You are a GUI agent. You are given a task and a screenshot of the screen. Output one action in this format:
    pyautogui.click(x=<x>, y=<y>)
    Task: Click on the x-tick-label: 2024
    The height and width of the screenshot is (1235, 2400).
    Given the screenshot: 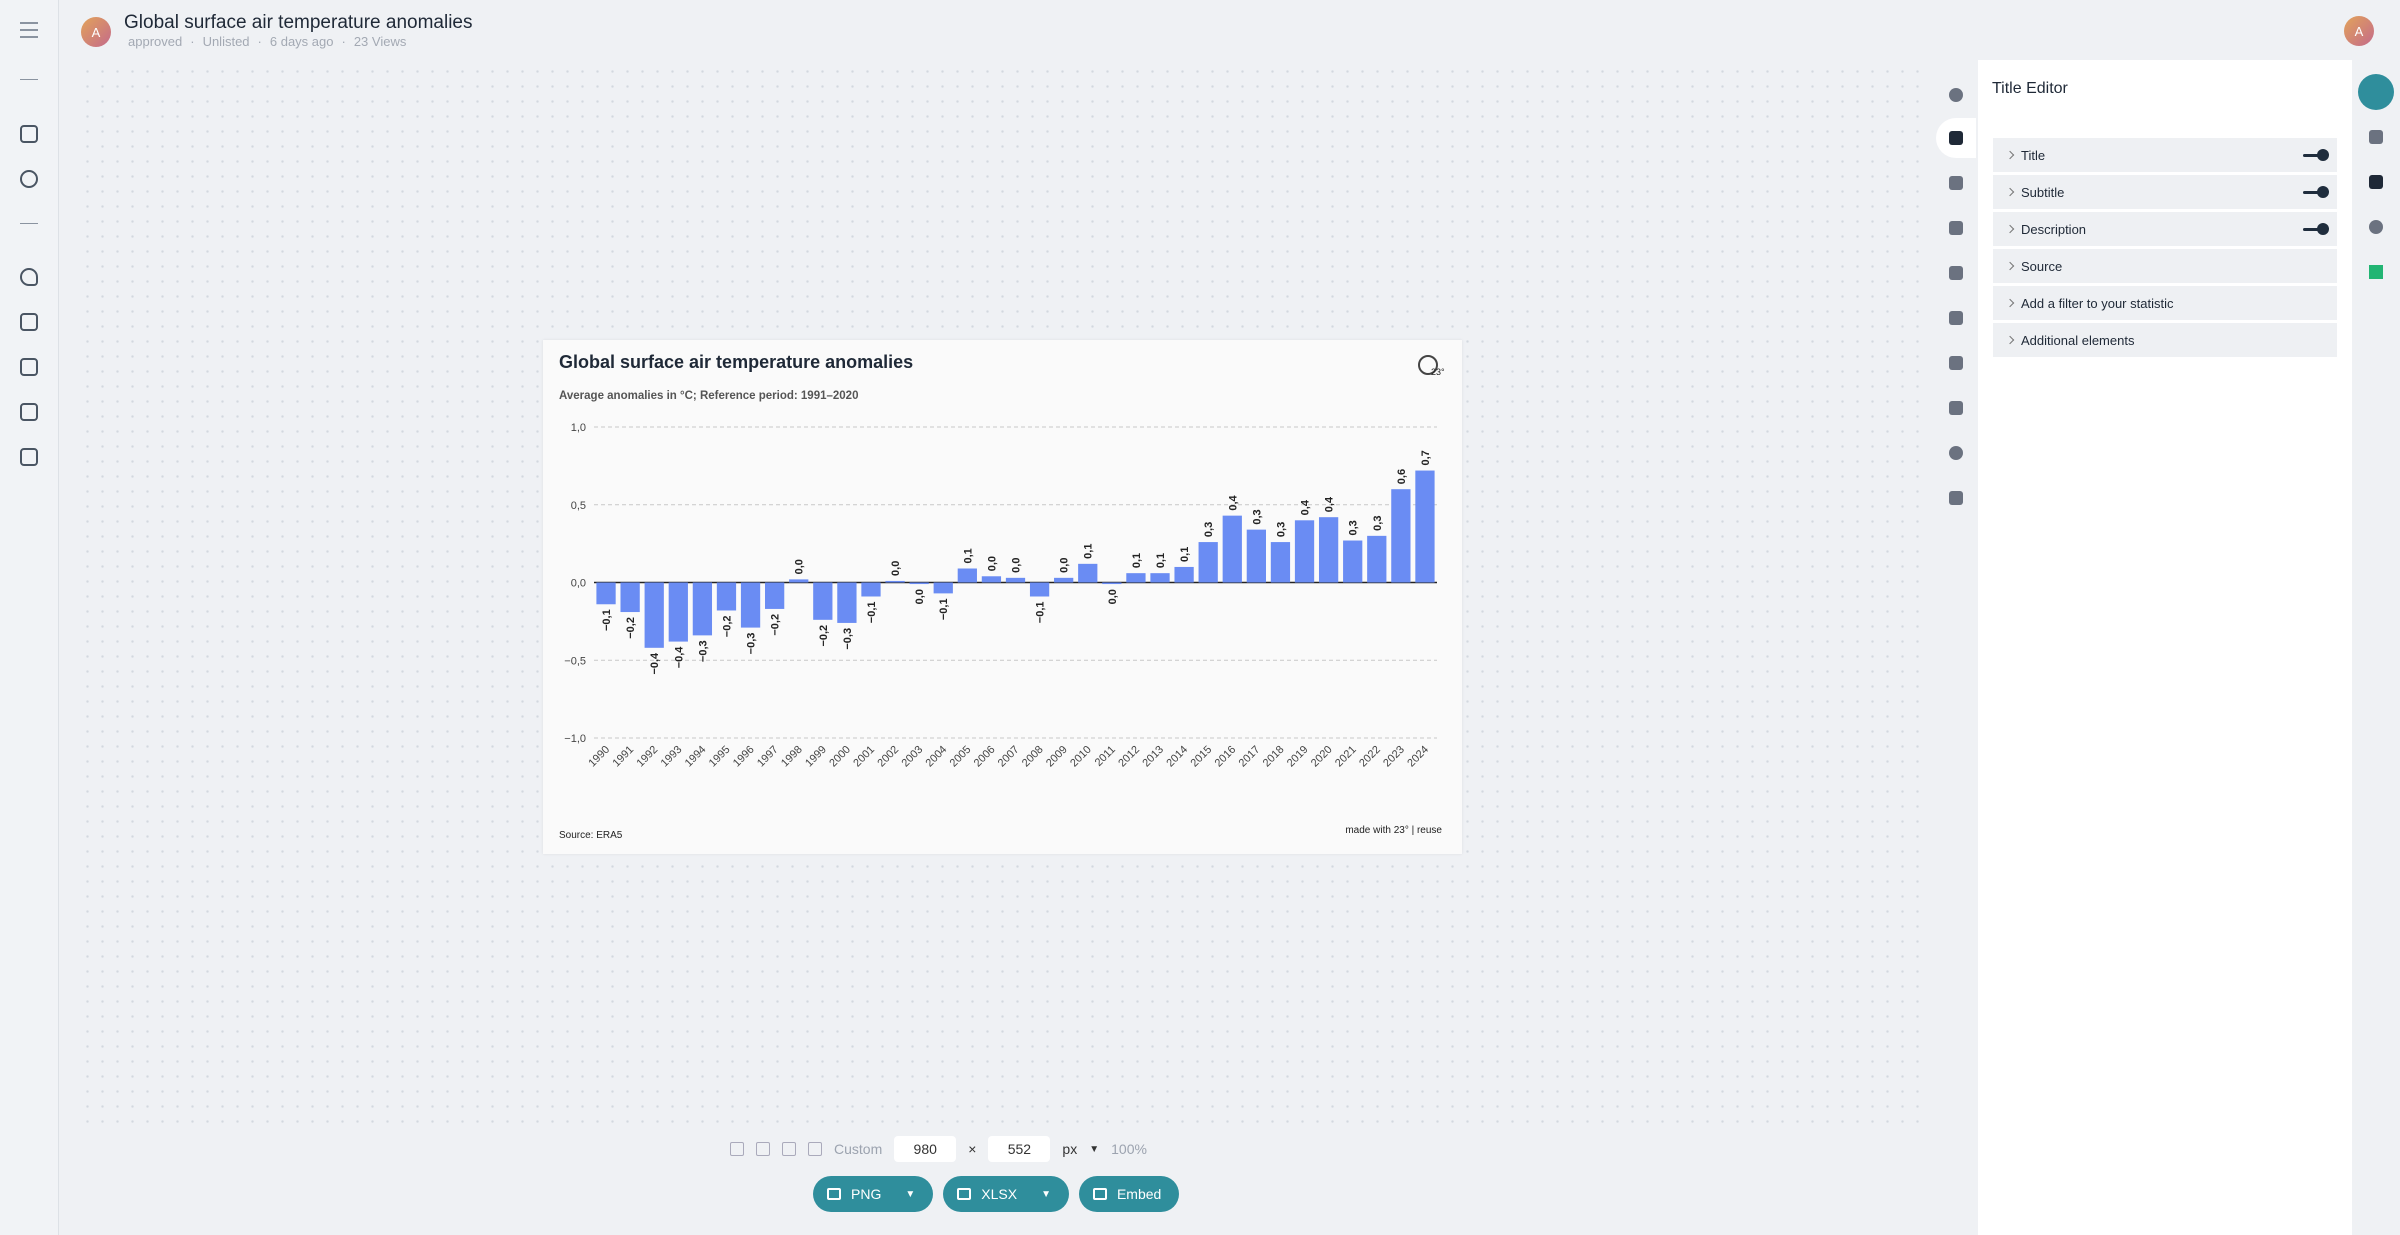 What is the action you would take?
    pyautogui.click(x=1418, y=757)
    